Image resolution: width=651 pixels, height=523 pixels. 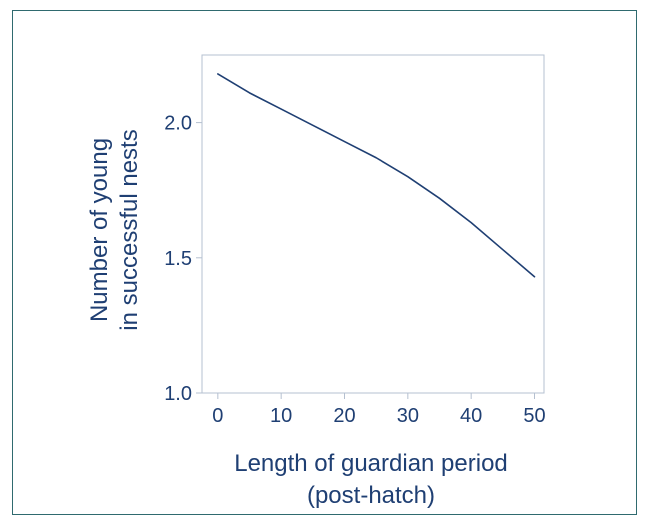 I want to click on x-tick-label: 50, so click(x=534, y=416).